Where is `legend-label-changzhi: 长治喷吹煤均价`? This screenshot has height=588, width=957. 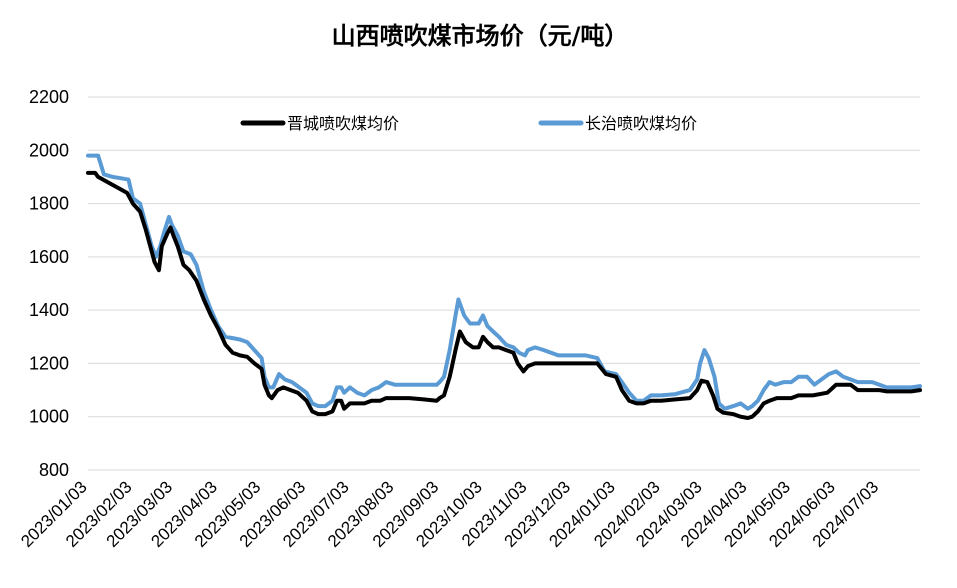 legend-label-changzhi: 长治喷吹煤均价 is located at coordinates (641, 123).